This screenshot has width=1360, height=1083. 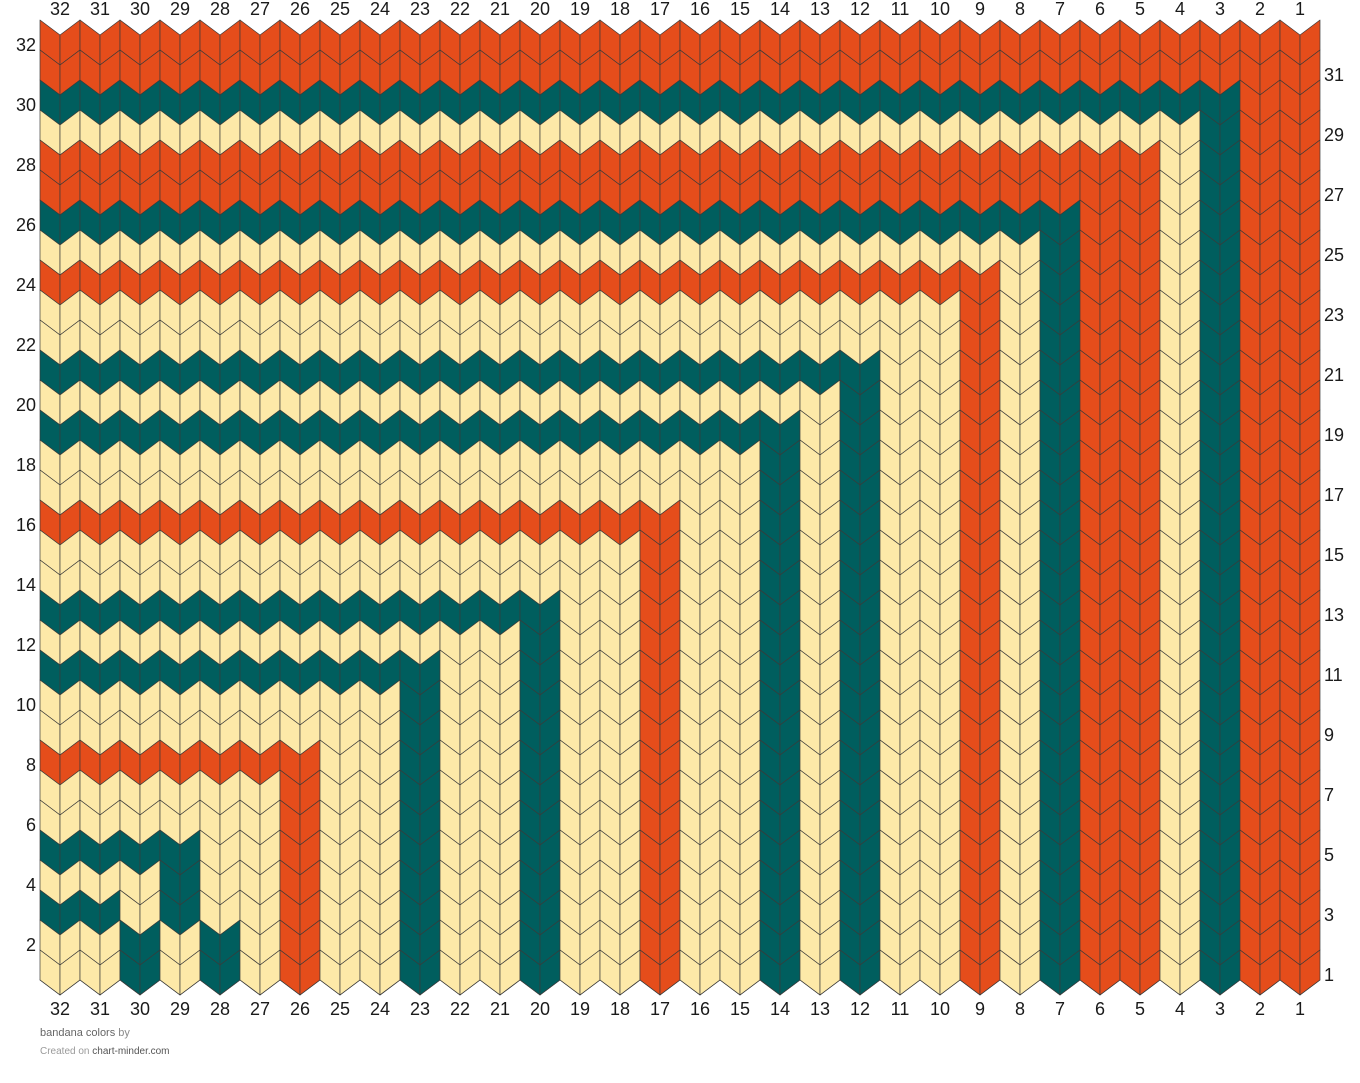 What do you see at coordinates (1140, 9) in the screenshot?
I see `column-number-top: 5` at bounding box center [1140, 9].